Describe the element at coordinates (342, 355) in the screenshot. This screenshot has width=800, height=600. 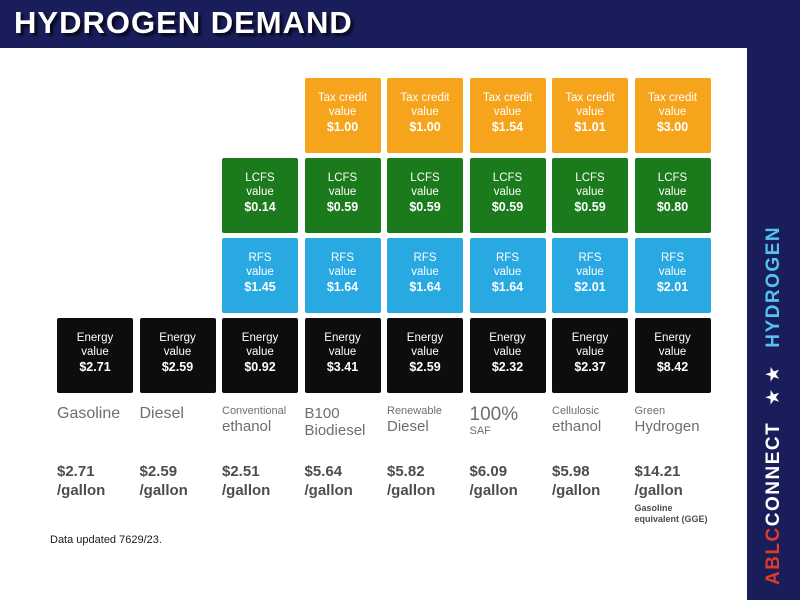
I see `block-energy: Energy value $3.41` at that location.